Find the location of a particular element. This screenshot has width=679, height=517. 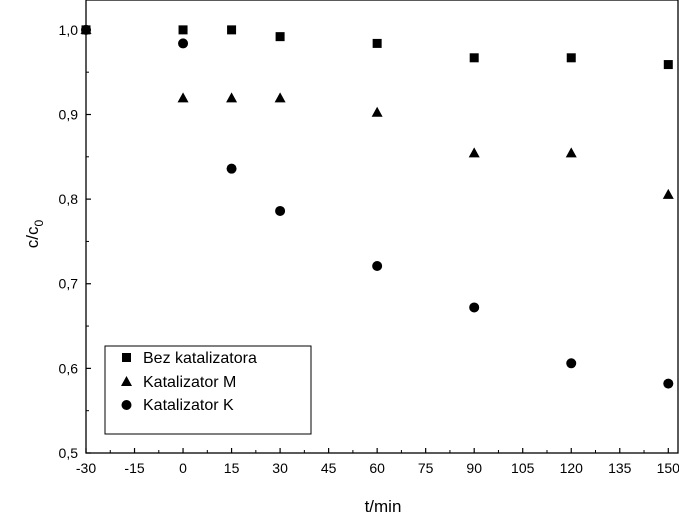

x-tick-label: 120 is located at coordinates (572, 468).